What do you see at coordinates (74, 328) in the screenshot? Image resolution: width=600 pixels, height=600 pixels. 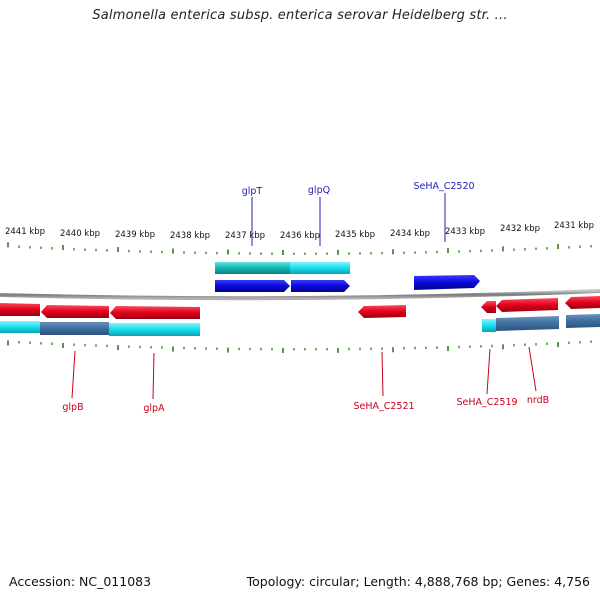 I see `glpB-feature-bar` at bounding box center [74, 328].